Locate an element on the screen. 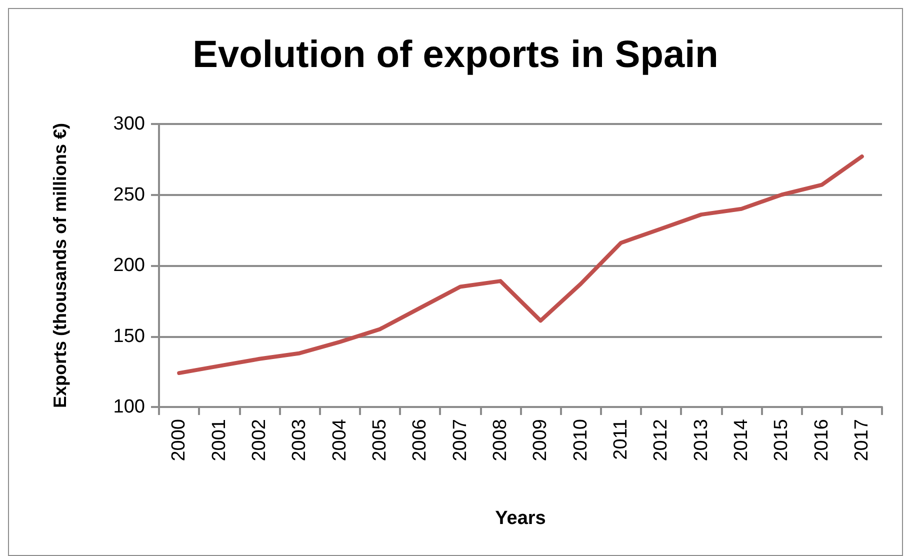 This screenshot has width=912, height=556. y-tick-label: 100 is located at coordinates (129, 407).